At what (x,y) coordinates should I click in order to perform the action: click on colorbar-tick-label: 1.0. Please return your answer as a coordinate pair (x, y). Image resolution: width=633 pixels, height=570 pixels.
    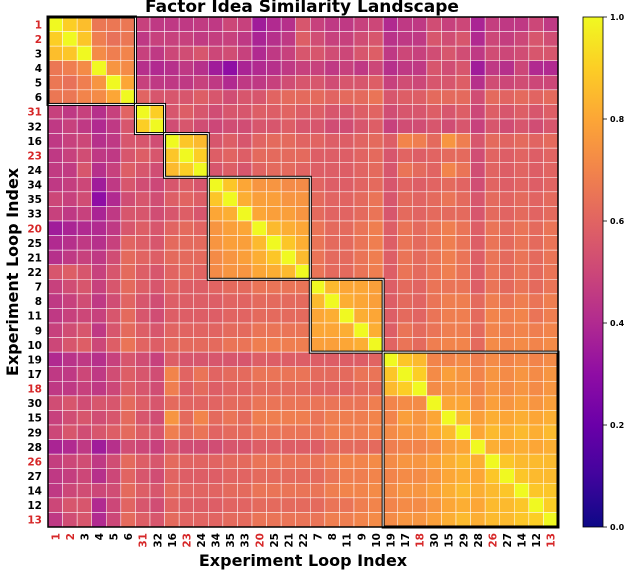
    Looking at the image, I should click on (617, 17).